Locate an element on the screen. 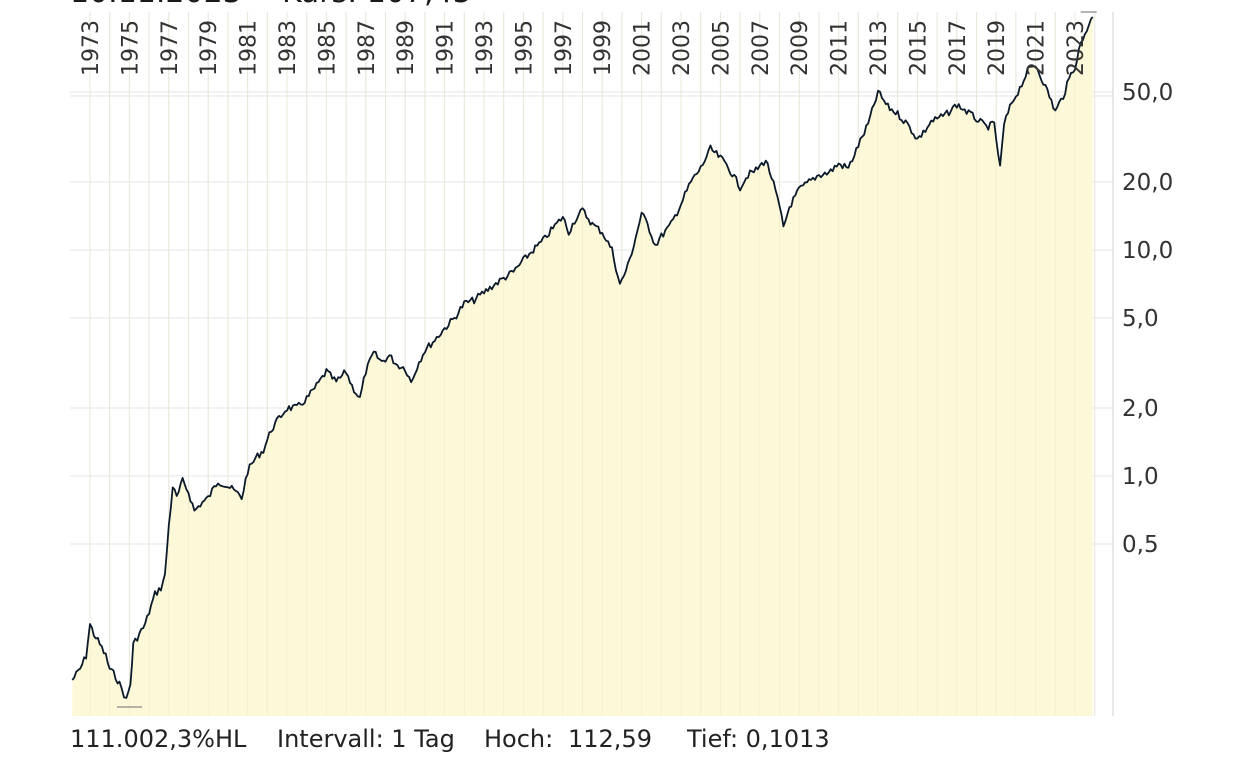 The height and width of the screenshot is (766, 1234). x-tick-label: 1985 is located at coordinates (327, 48).